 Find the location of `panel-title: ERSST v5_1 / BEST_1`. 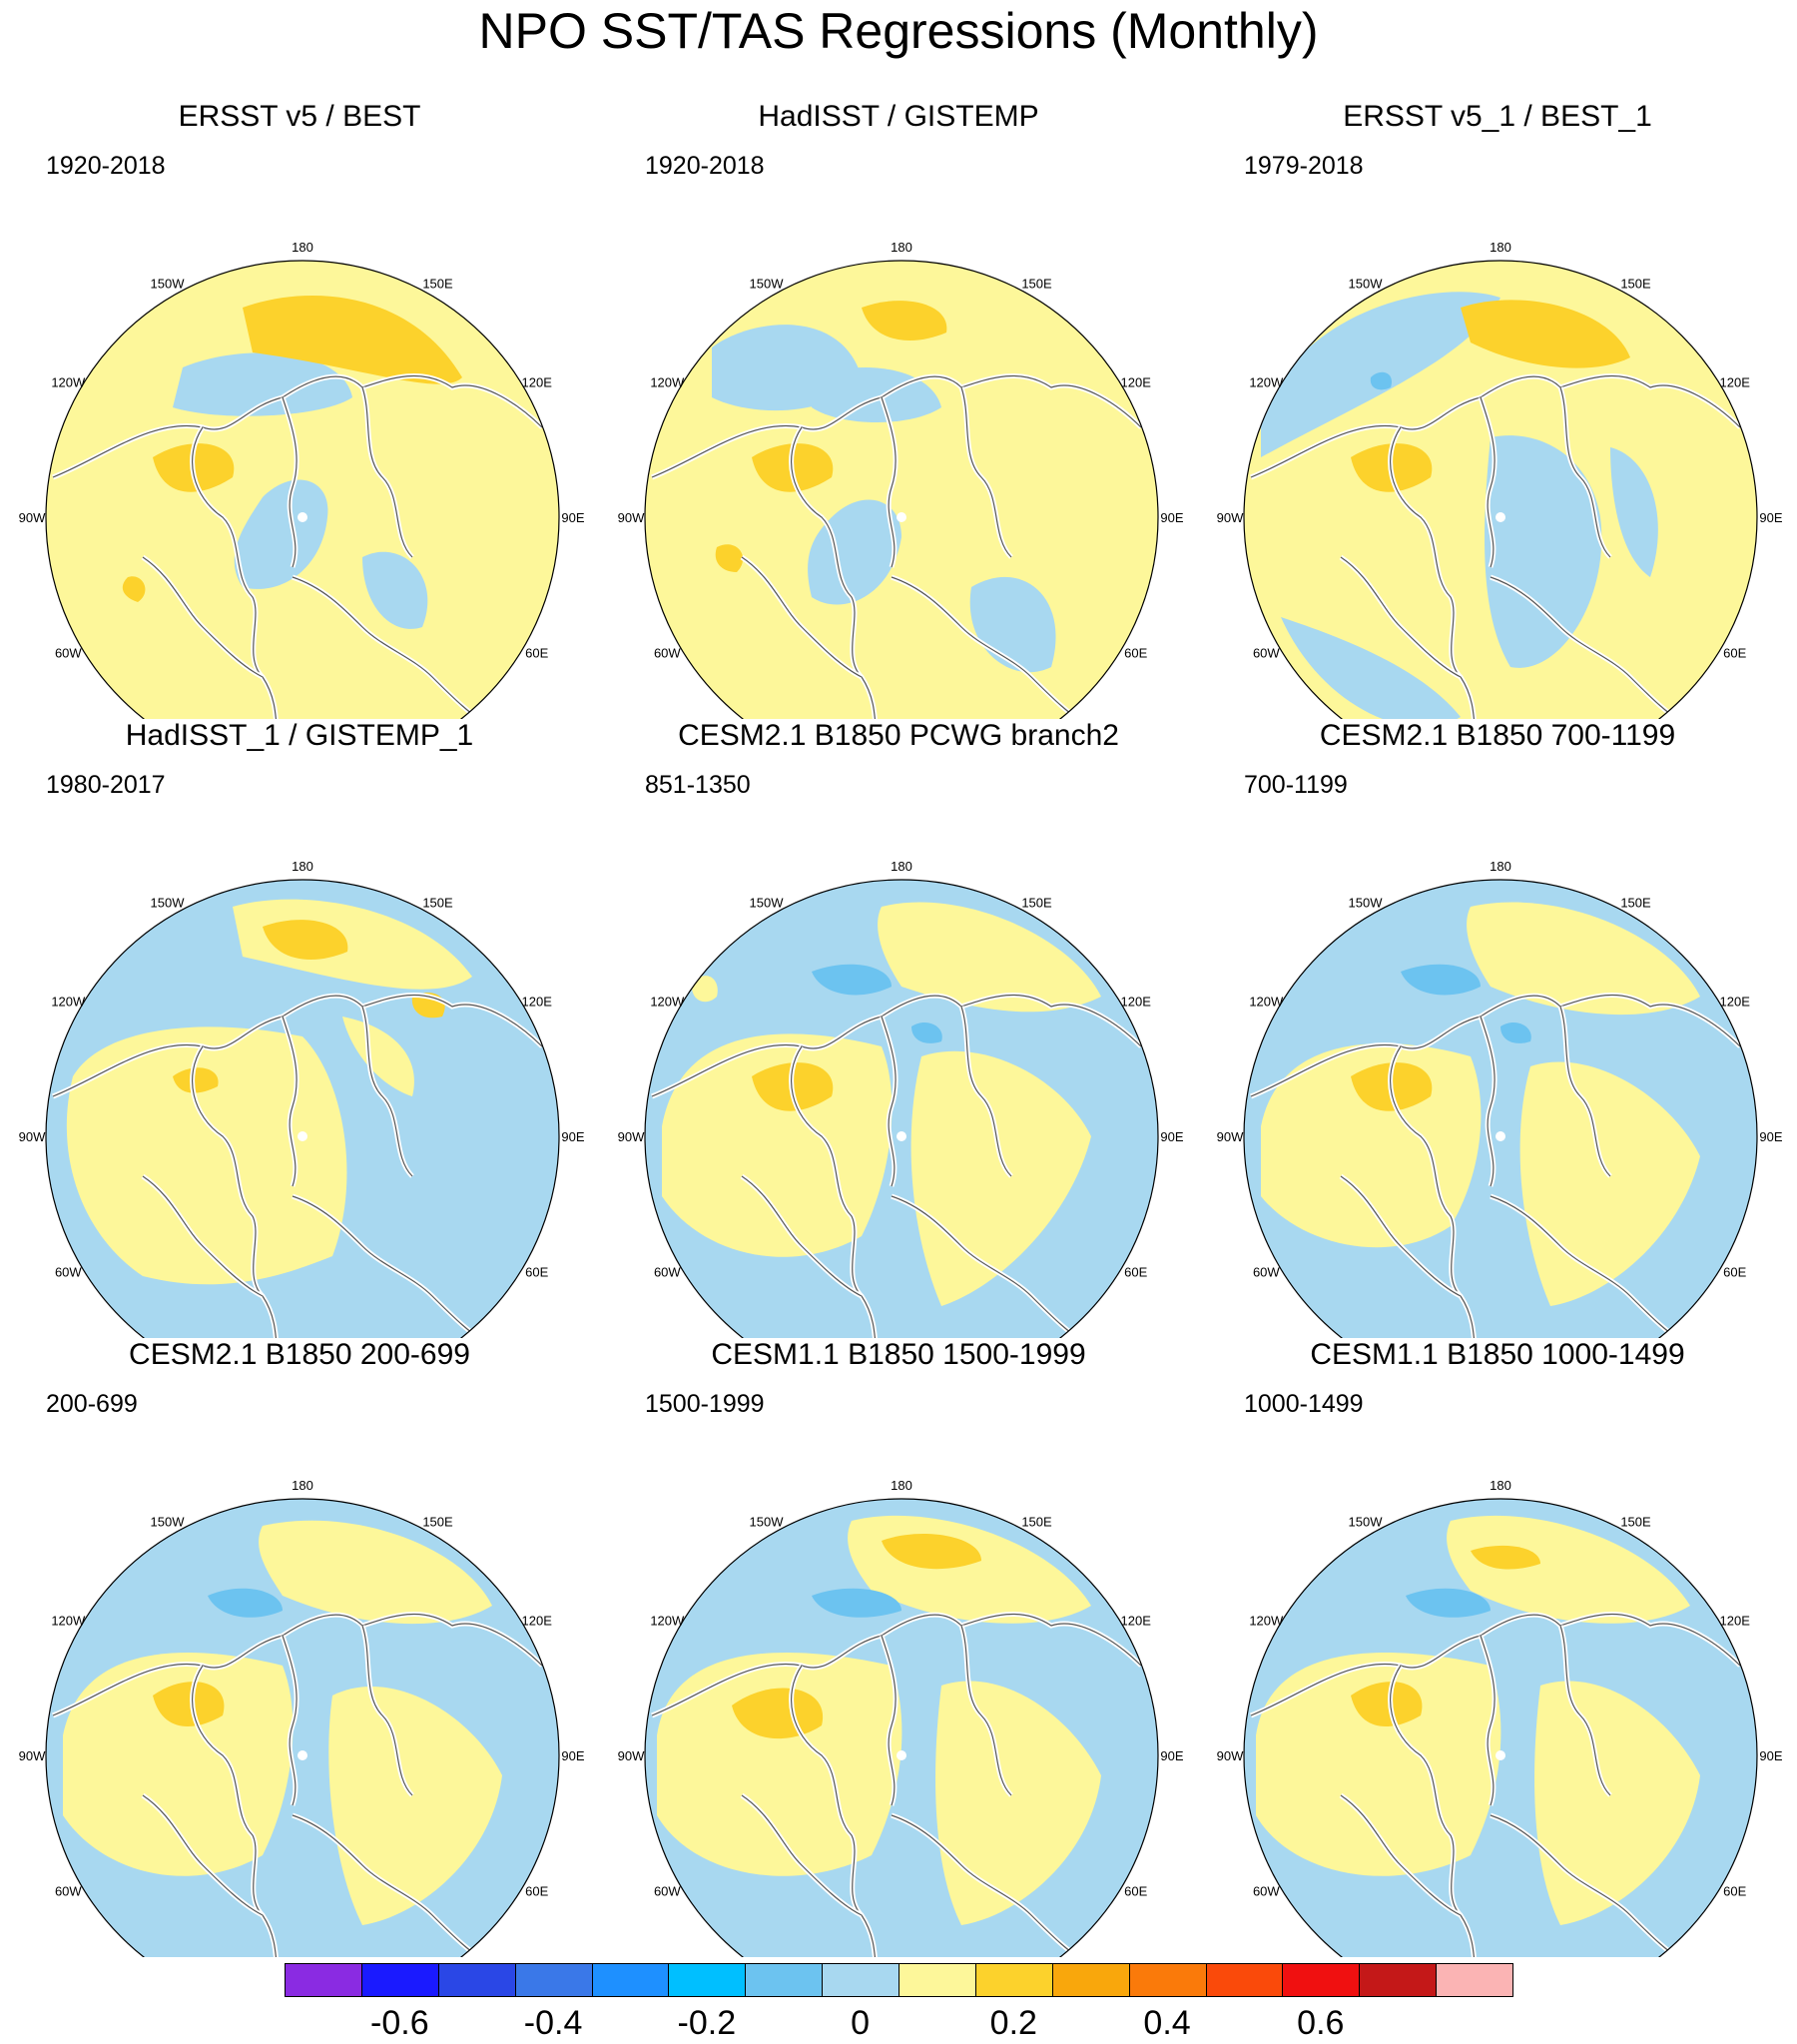

panel-title: ERSST v5_1 / BEST_1 is located at coordinates (1497, 116).